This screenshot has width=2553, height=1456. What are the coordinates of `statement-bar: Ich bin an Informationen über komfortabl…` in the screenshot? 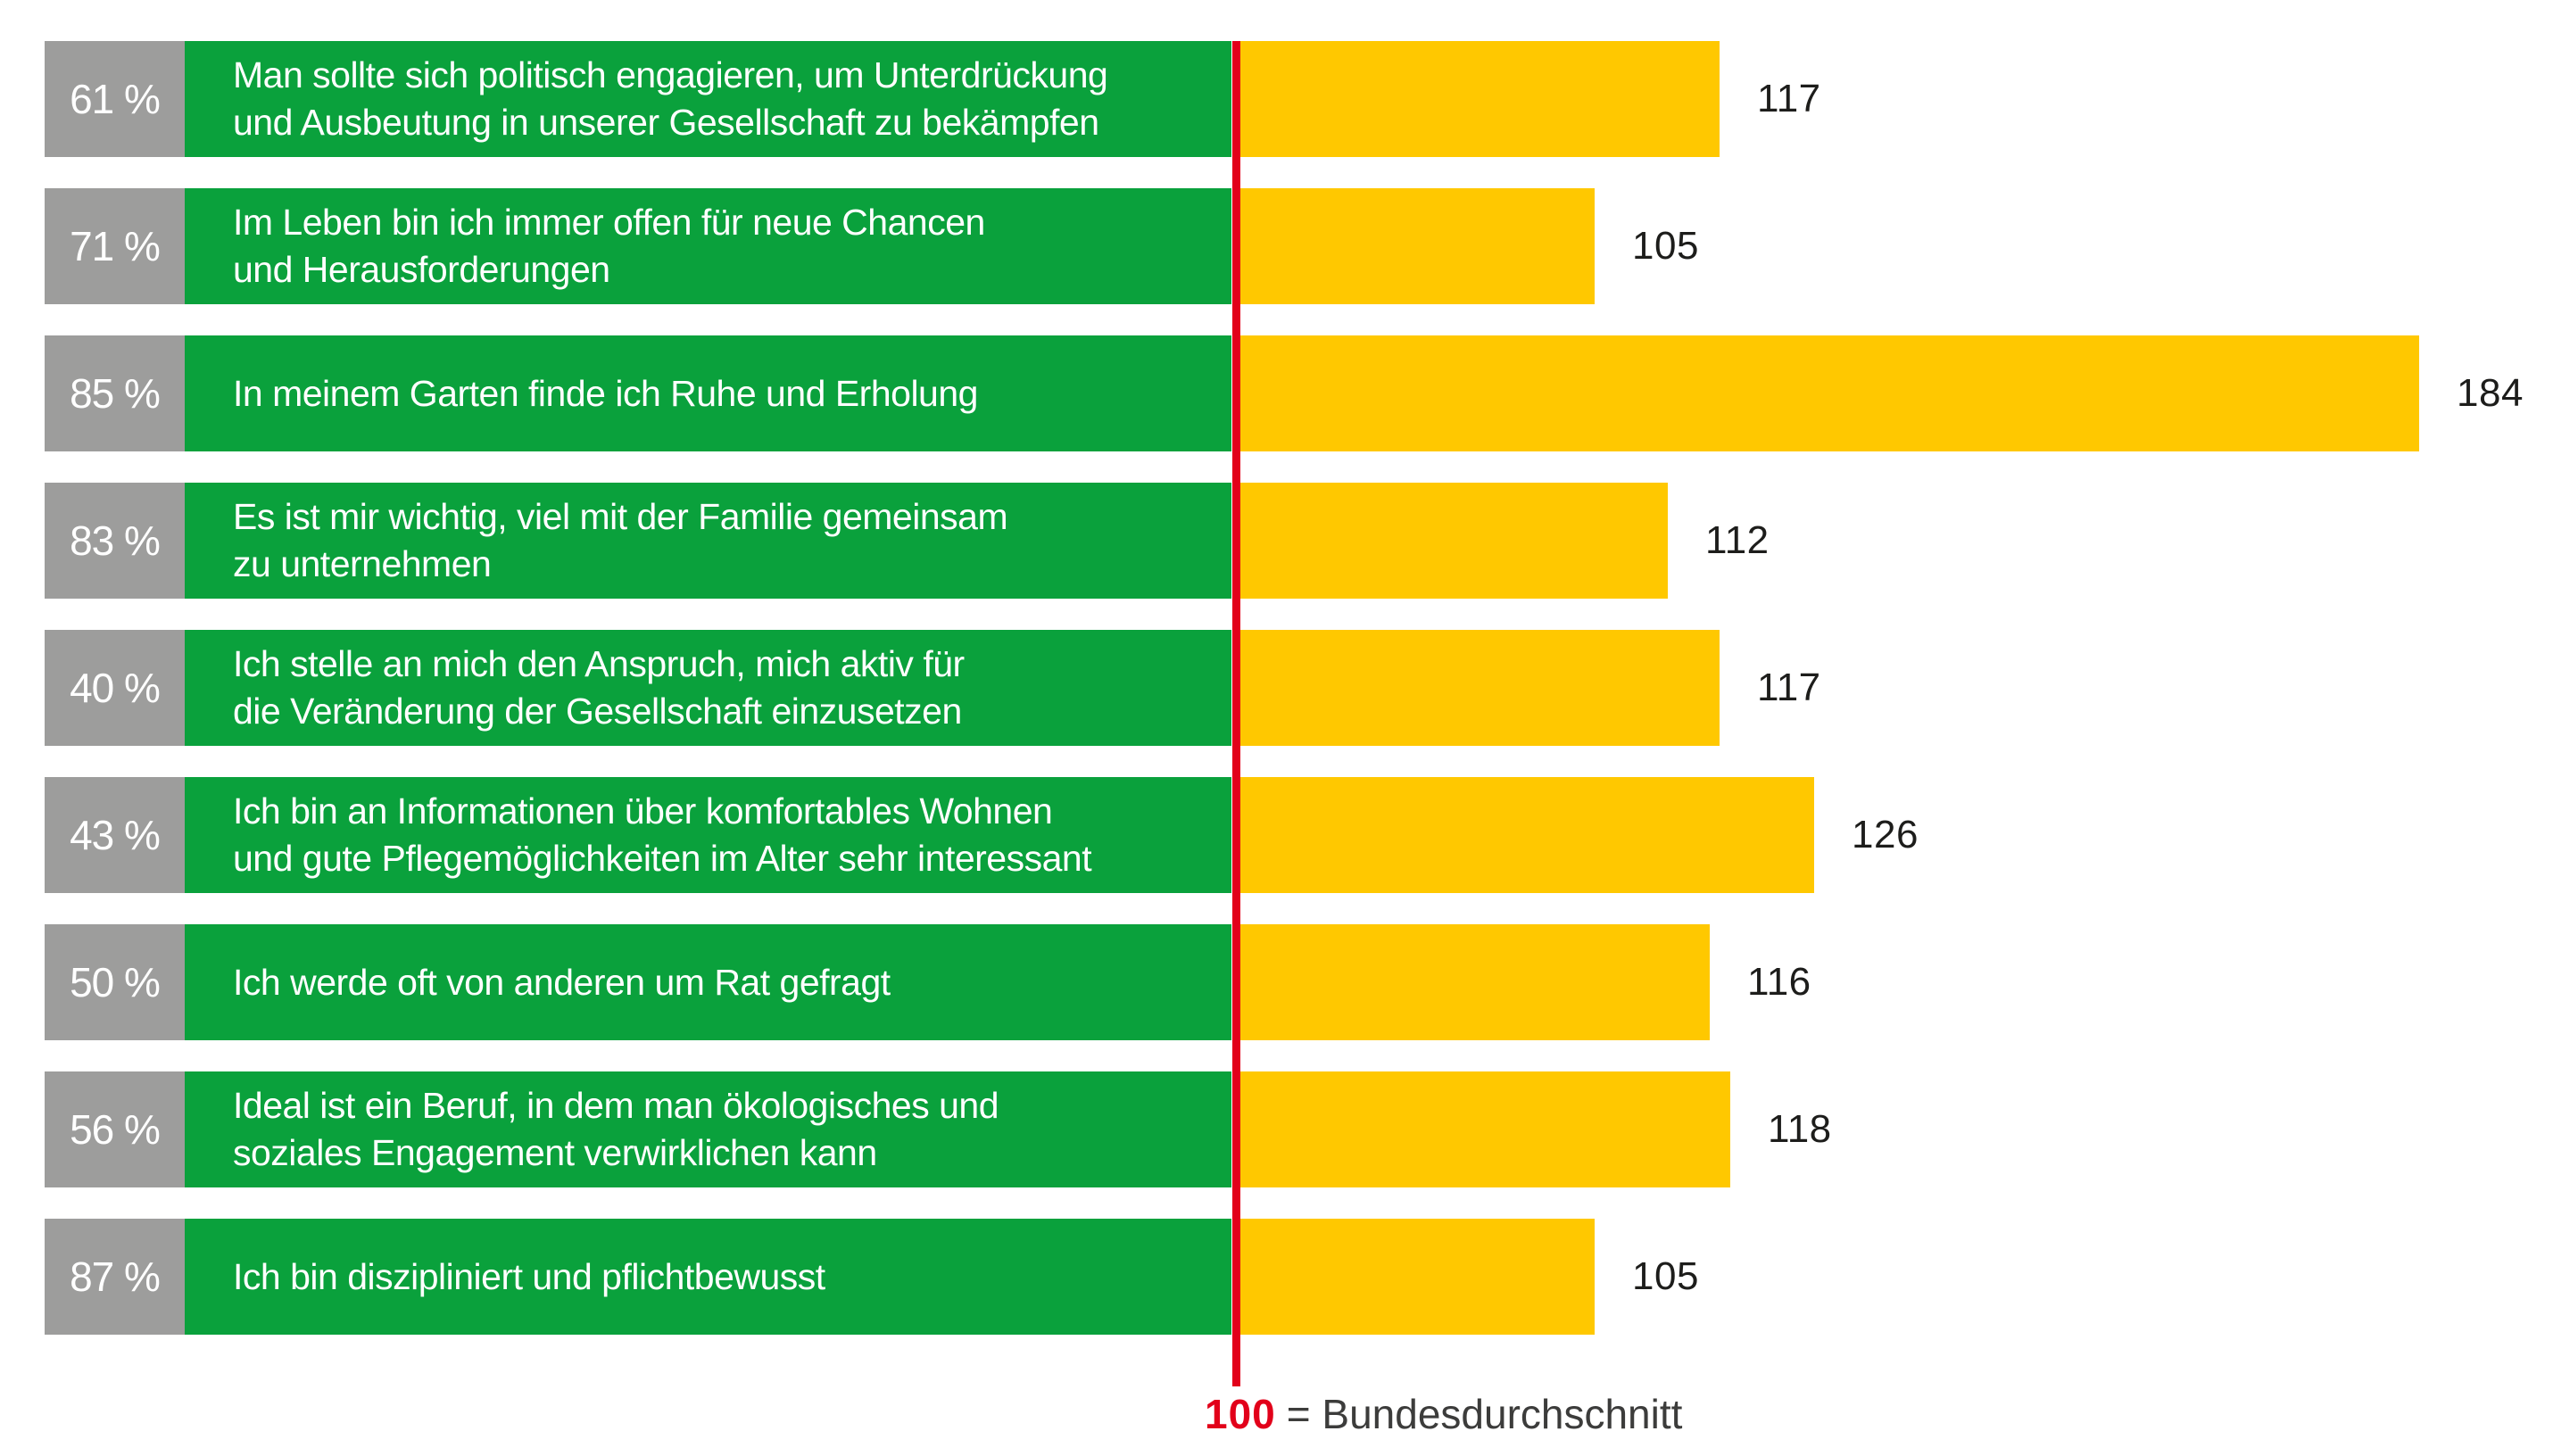 It's located at (708, 835).